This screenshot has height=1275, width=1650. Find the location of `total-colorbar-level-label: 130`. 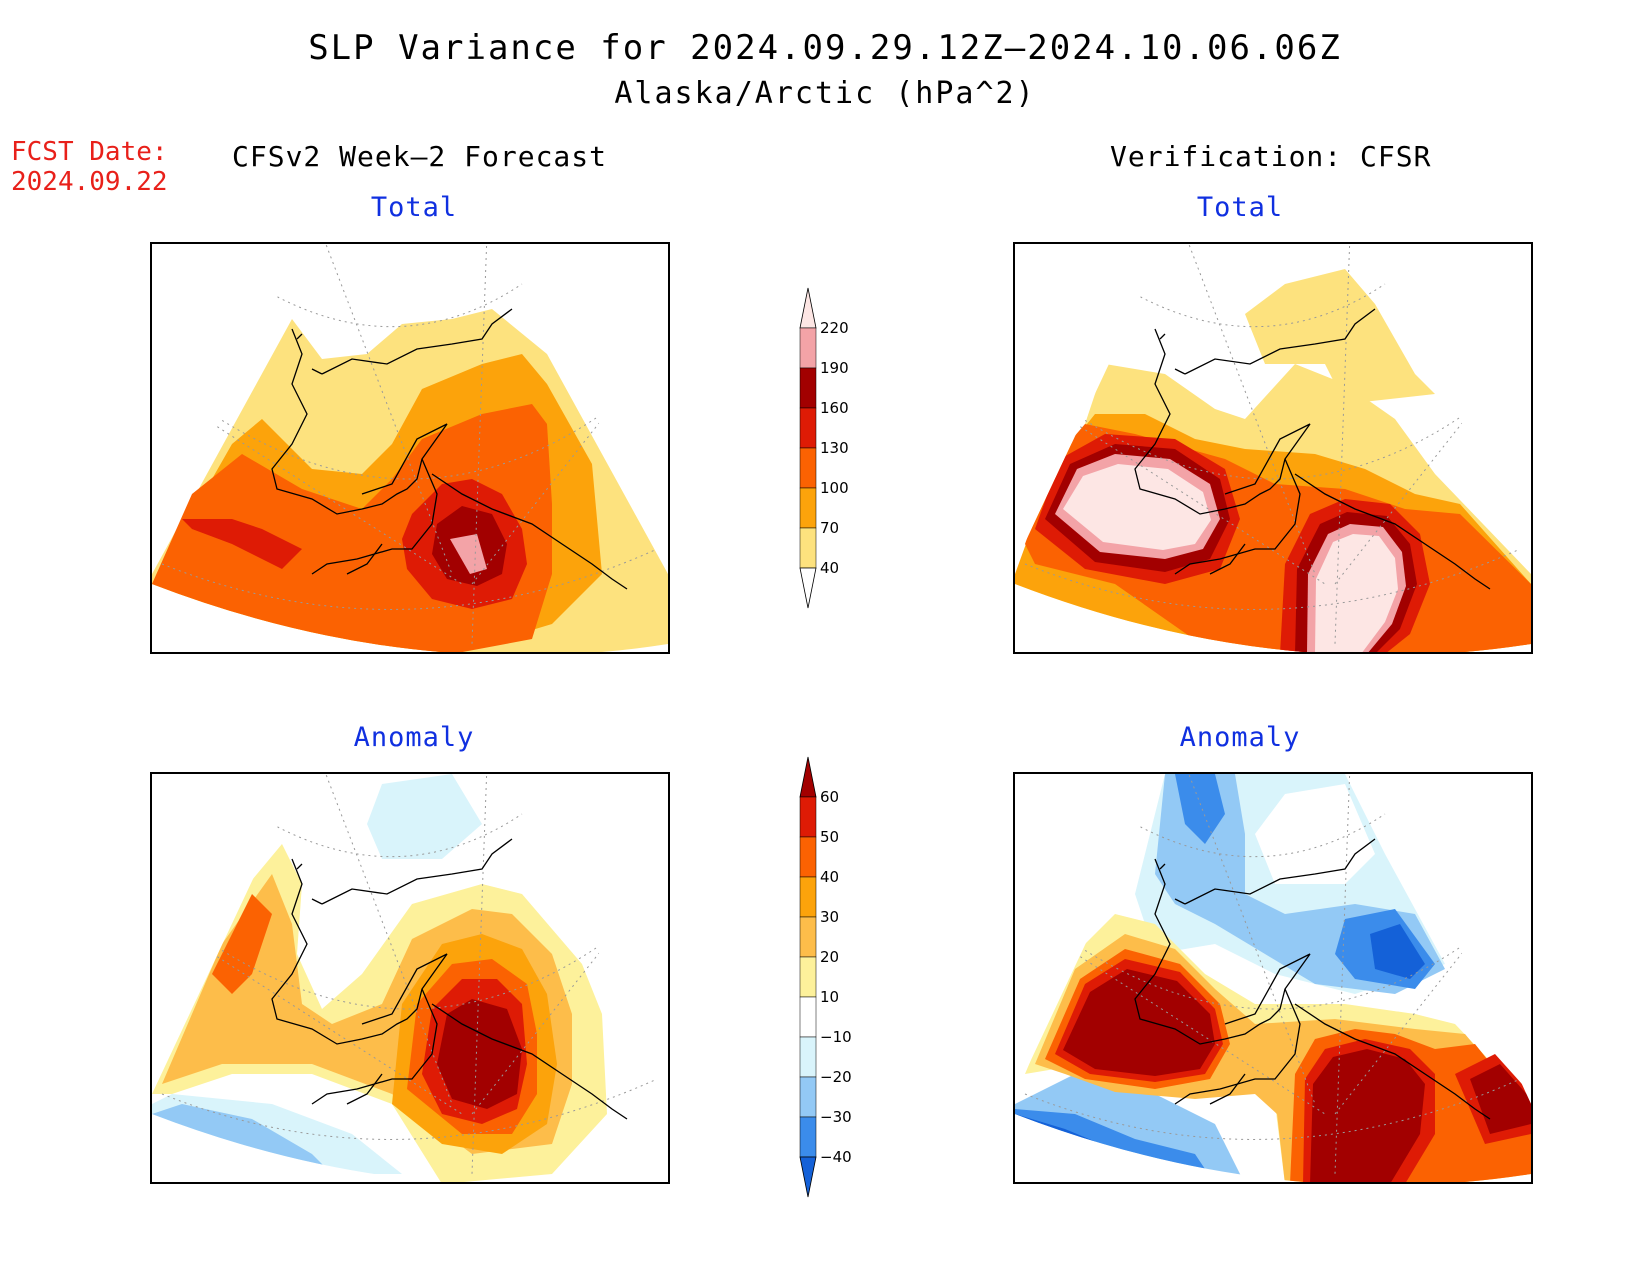

total-colorbar-level-label: 130 is located at coordinates (834, 448).